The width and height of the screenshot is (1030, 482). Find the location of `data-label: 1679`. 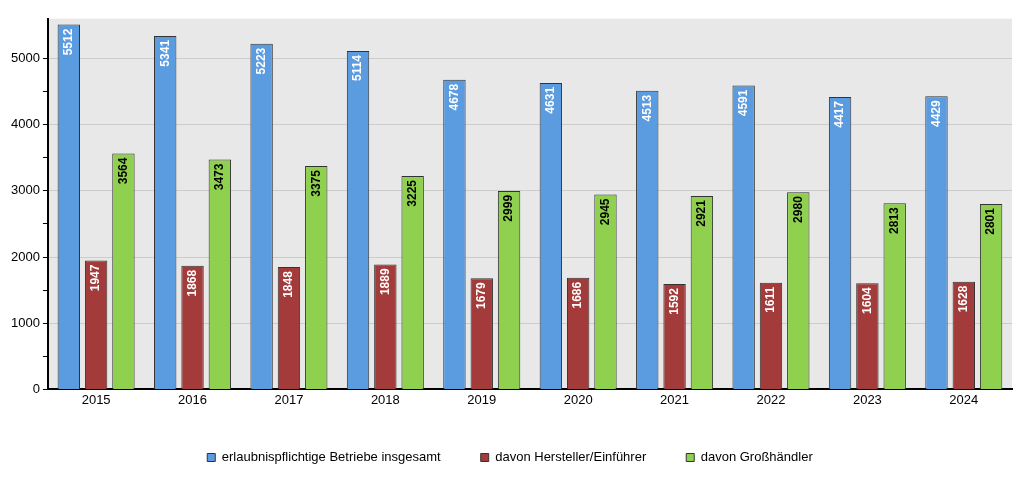

data-label: 1679 is located at coordinates (481, 295).